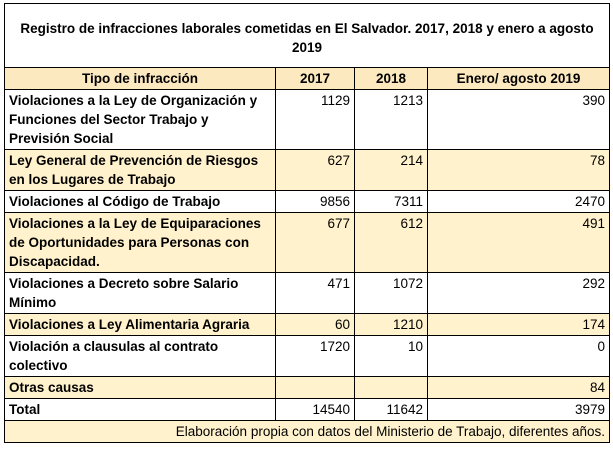  I want to click on value-2017: 627, so click(315, 170).